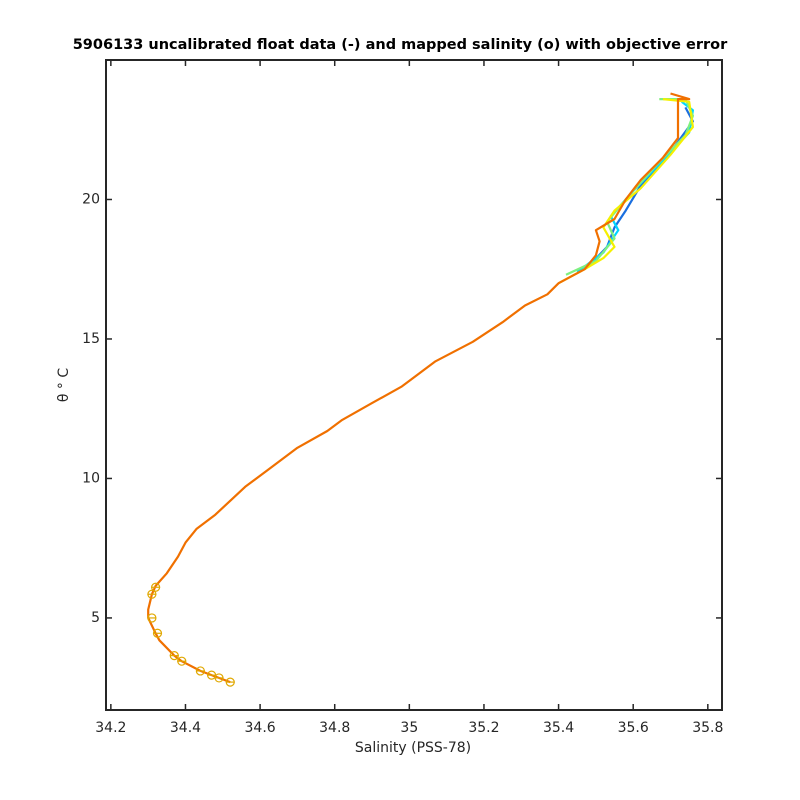  What do you see at coordinates (110, 728) in the screenshot?
I see `x-tick-label: 34.2` at bounding box center [110, 728].